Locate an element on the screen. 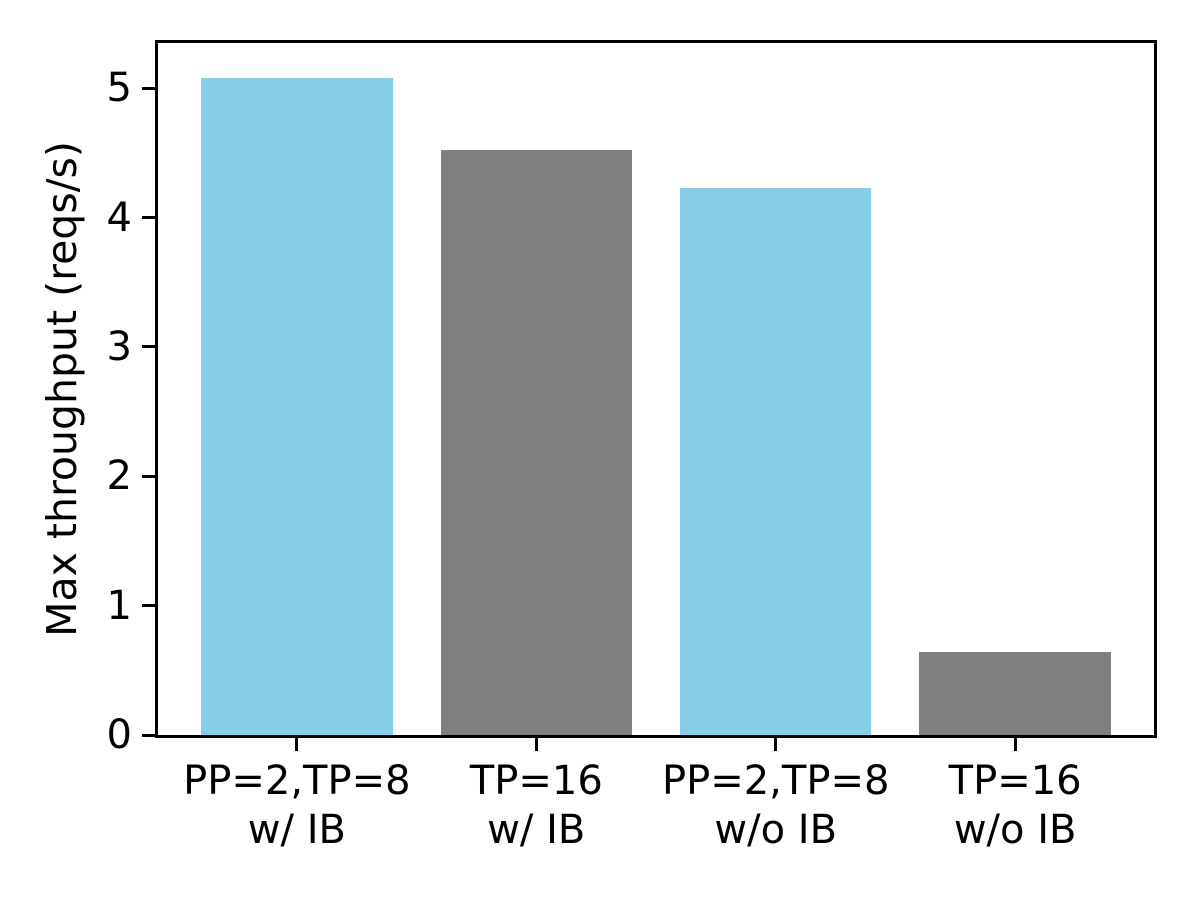 The image size is (1200, 900). x-tick-label-0: PP=2,TP=8 w/ IB is located at coordinates (297, 805).